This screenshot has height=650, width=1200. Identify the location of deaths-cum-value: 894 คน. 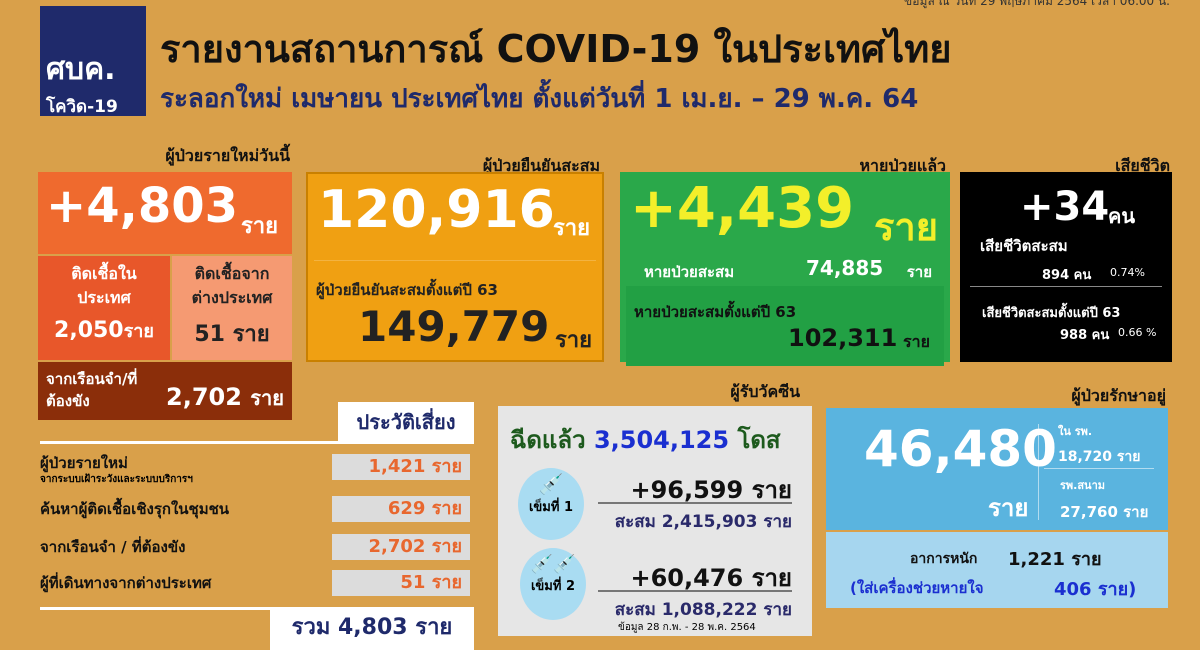
(1067, 275).